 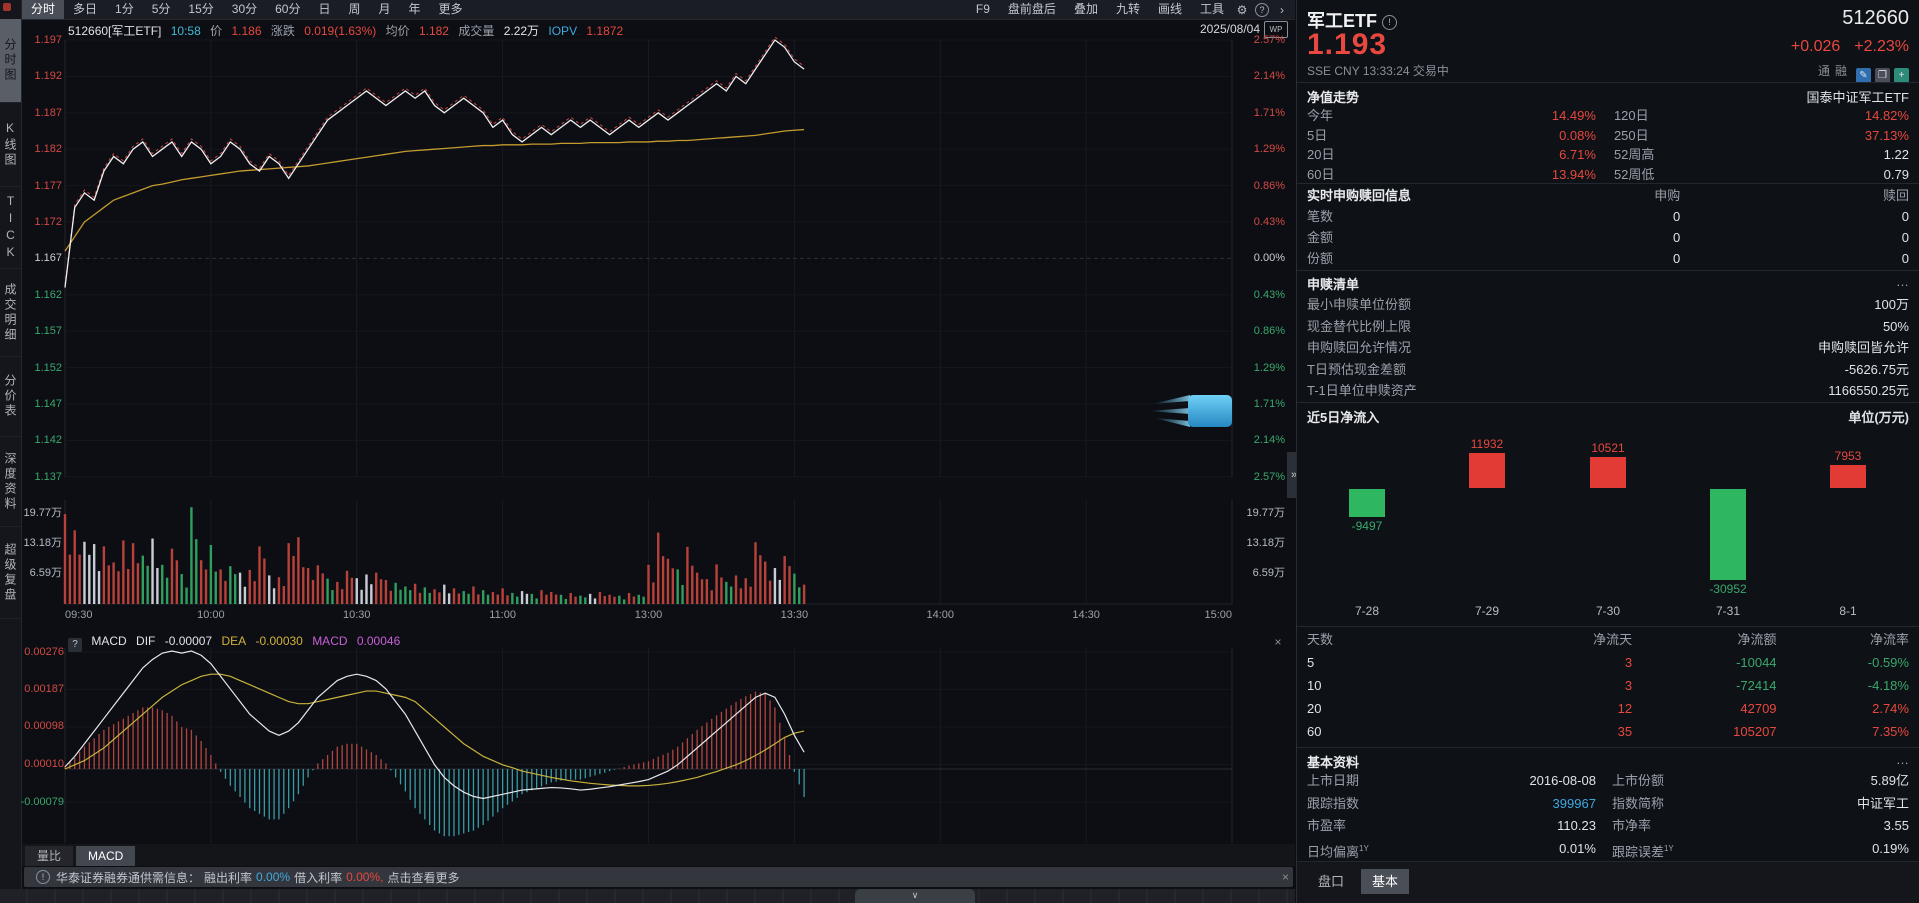 What do you see at coordinates (1882, 75) in the screenshot?
I see `overlay-icon: ❐` at bounding box center [1882, 75].